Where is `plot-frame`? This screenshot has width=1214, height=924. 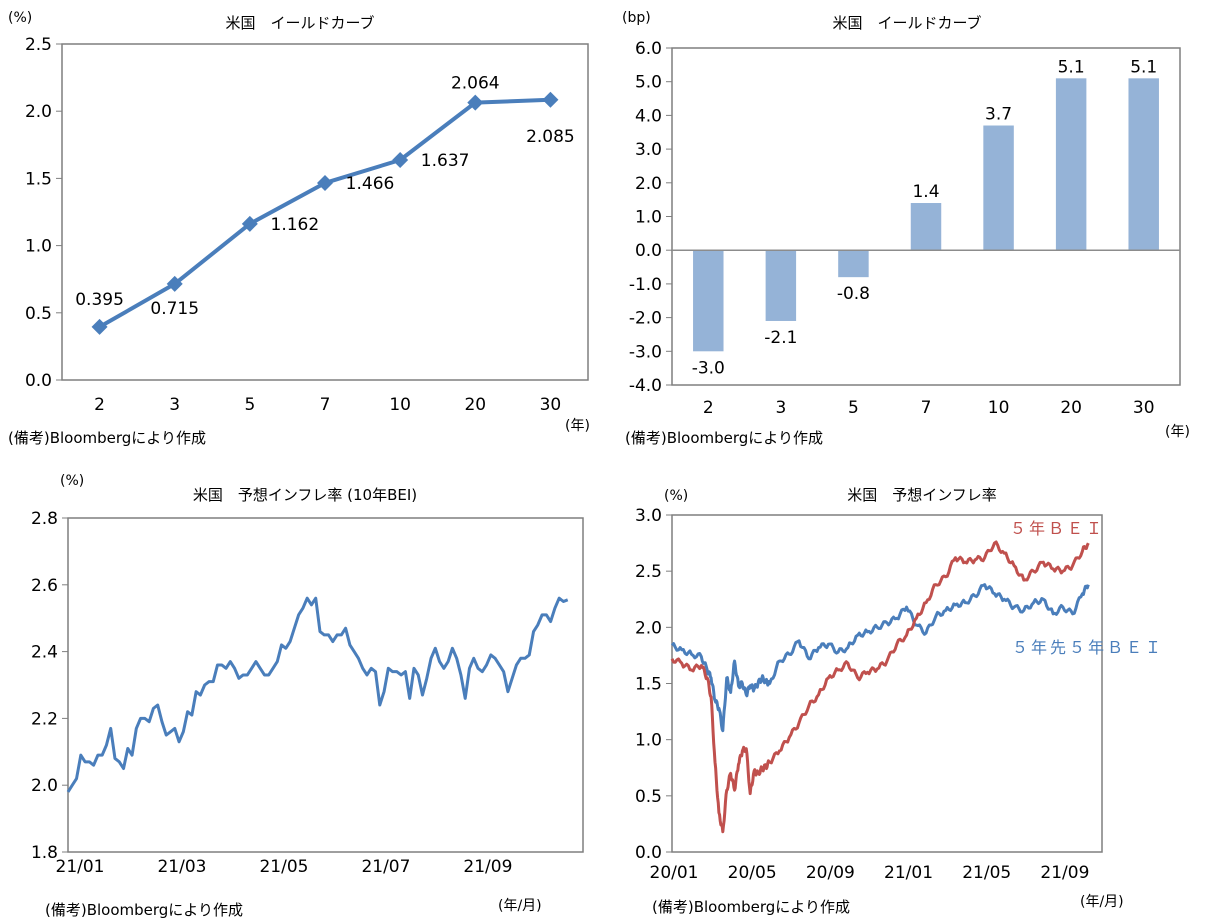
plot-frame is located at coordinates (887, 683).